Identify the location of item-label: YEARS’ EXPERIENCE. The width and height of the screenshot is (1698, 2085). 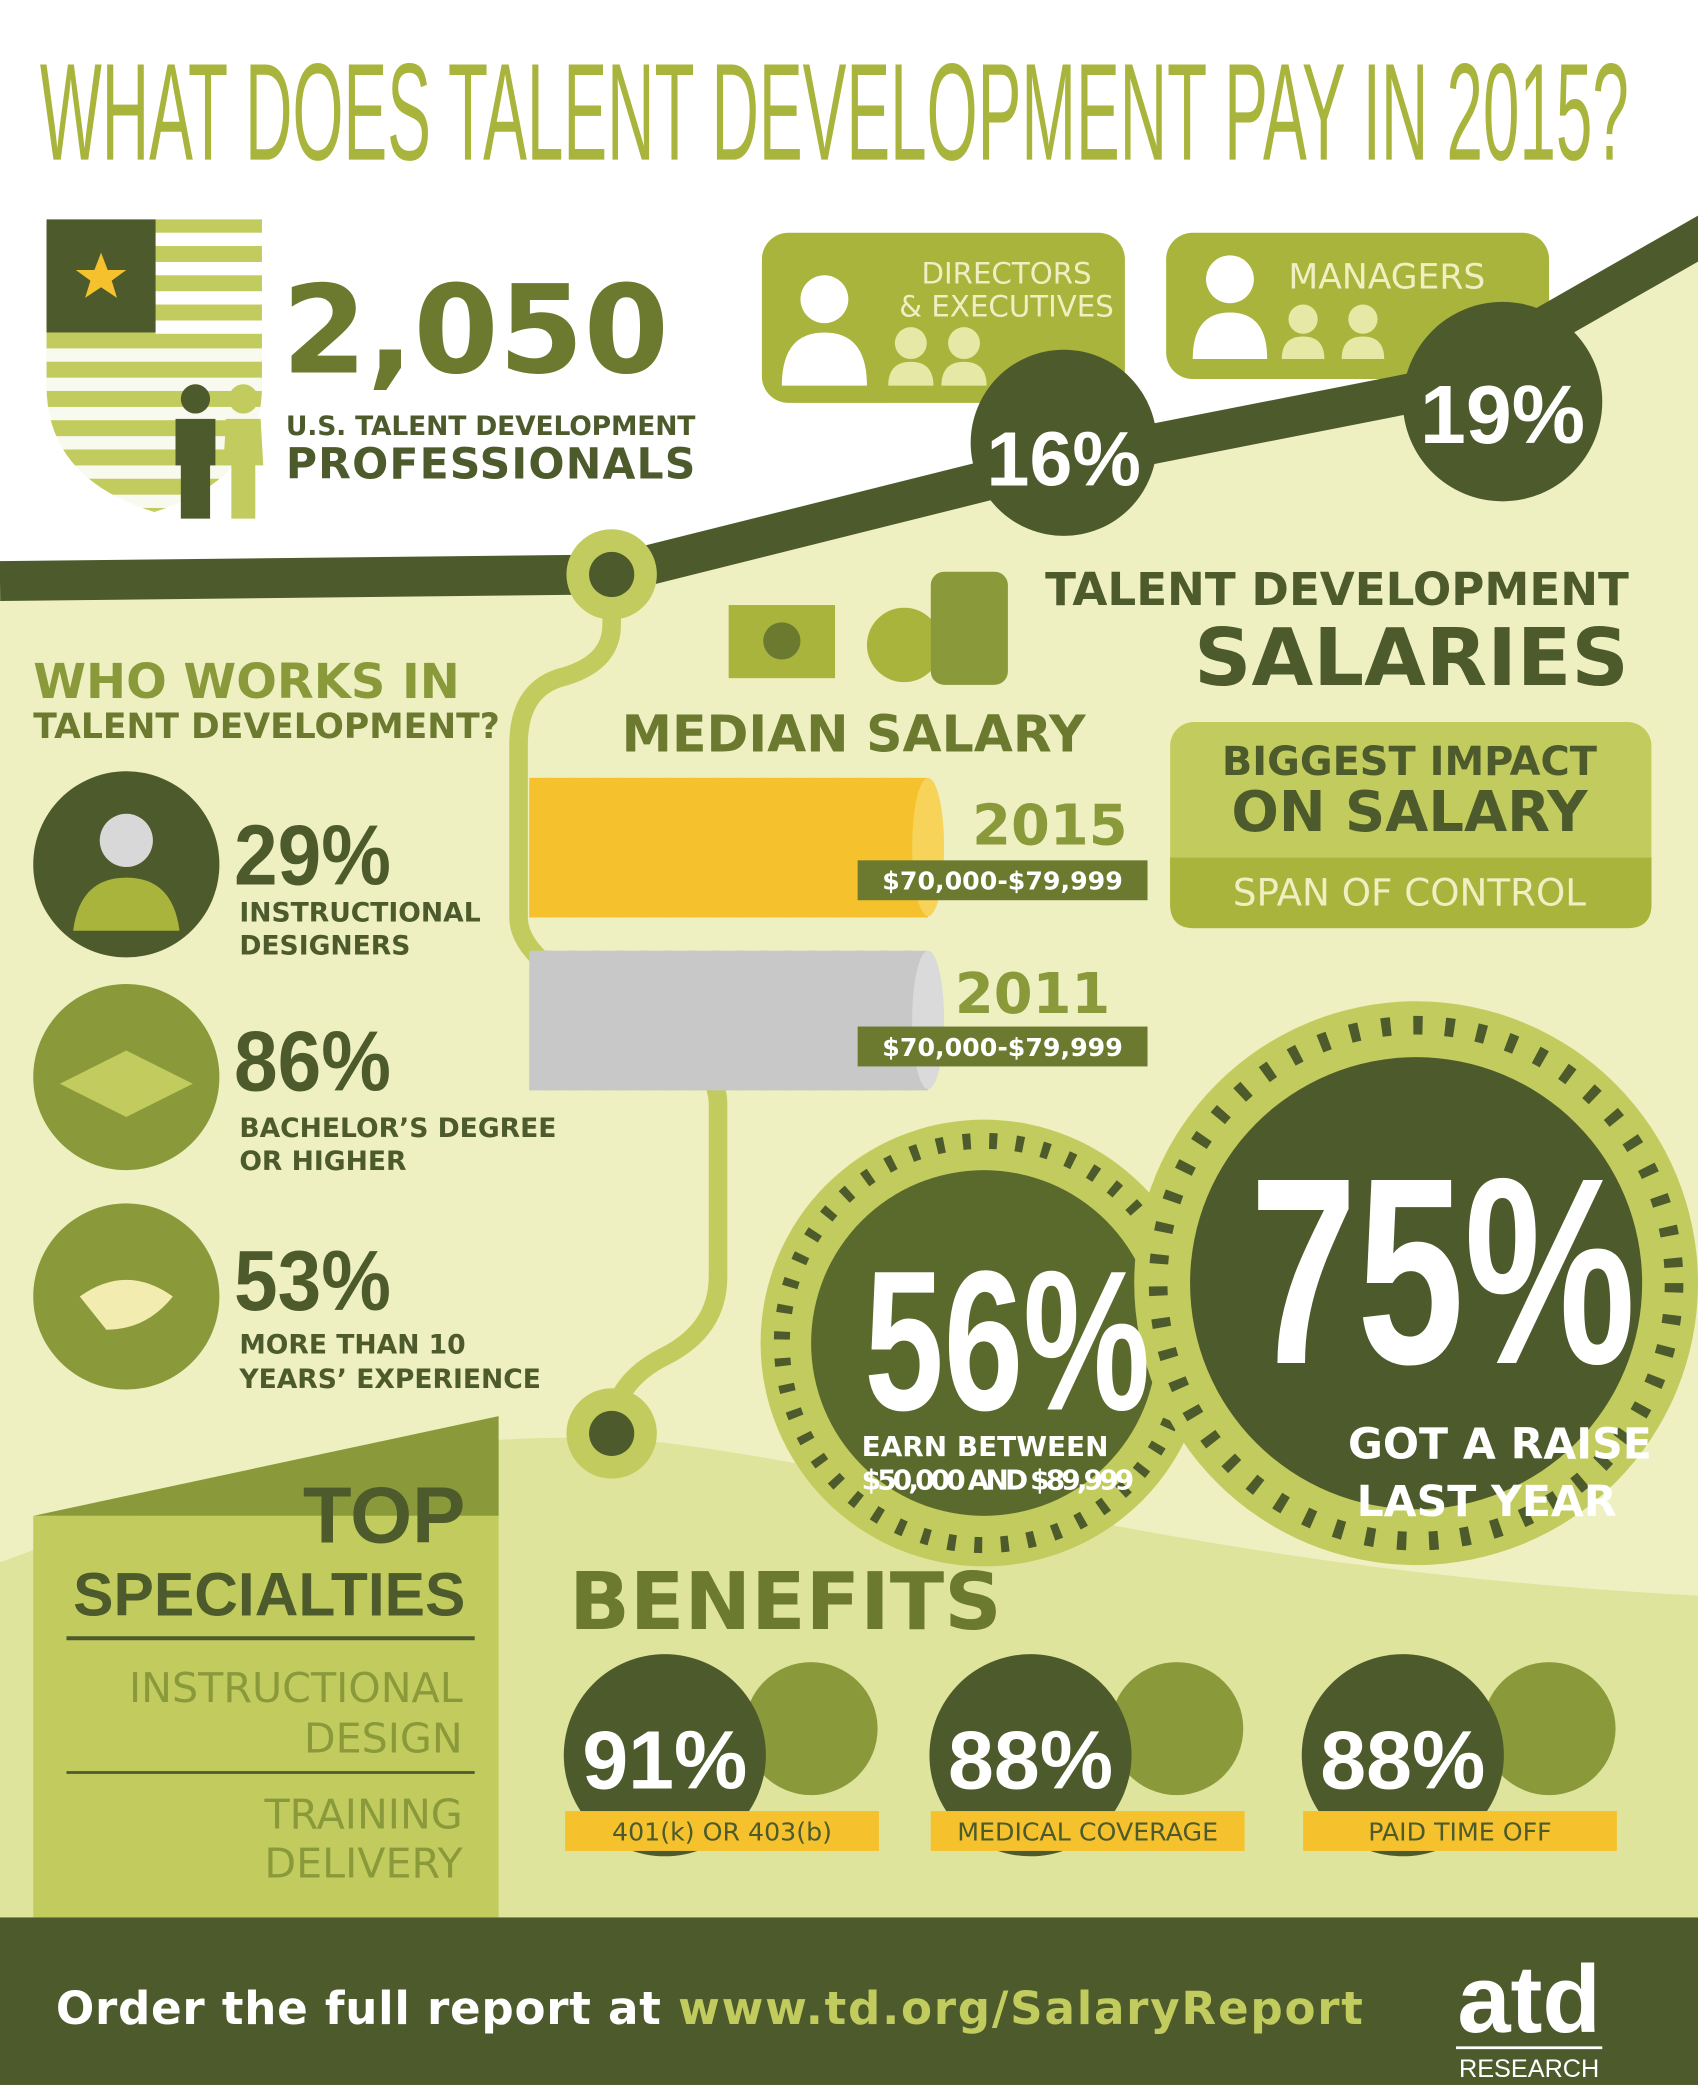
(389, 1379).